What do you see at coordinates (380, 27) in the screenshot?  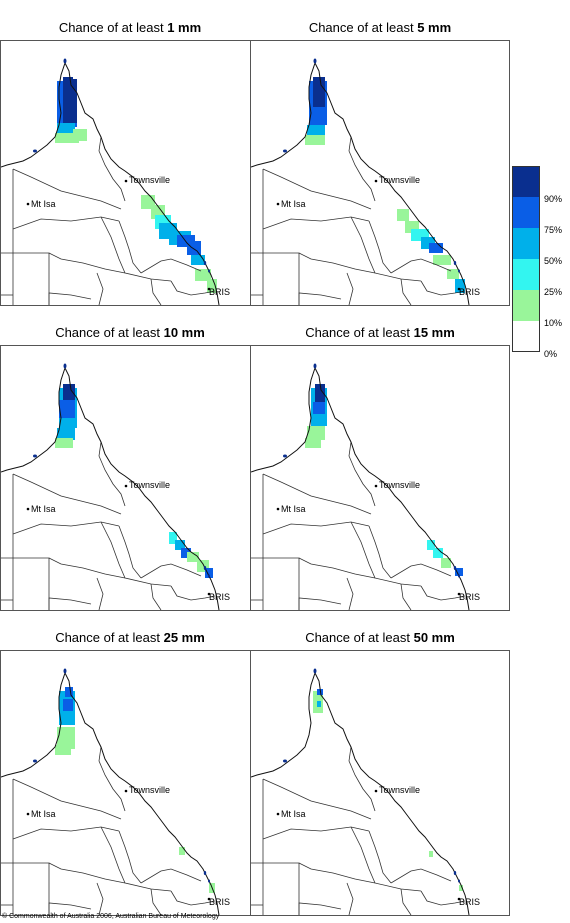 I see `panel-title: Chance of at least 5 mm` at bounding box center [380, 27].